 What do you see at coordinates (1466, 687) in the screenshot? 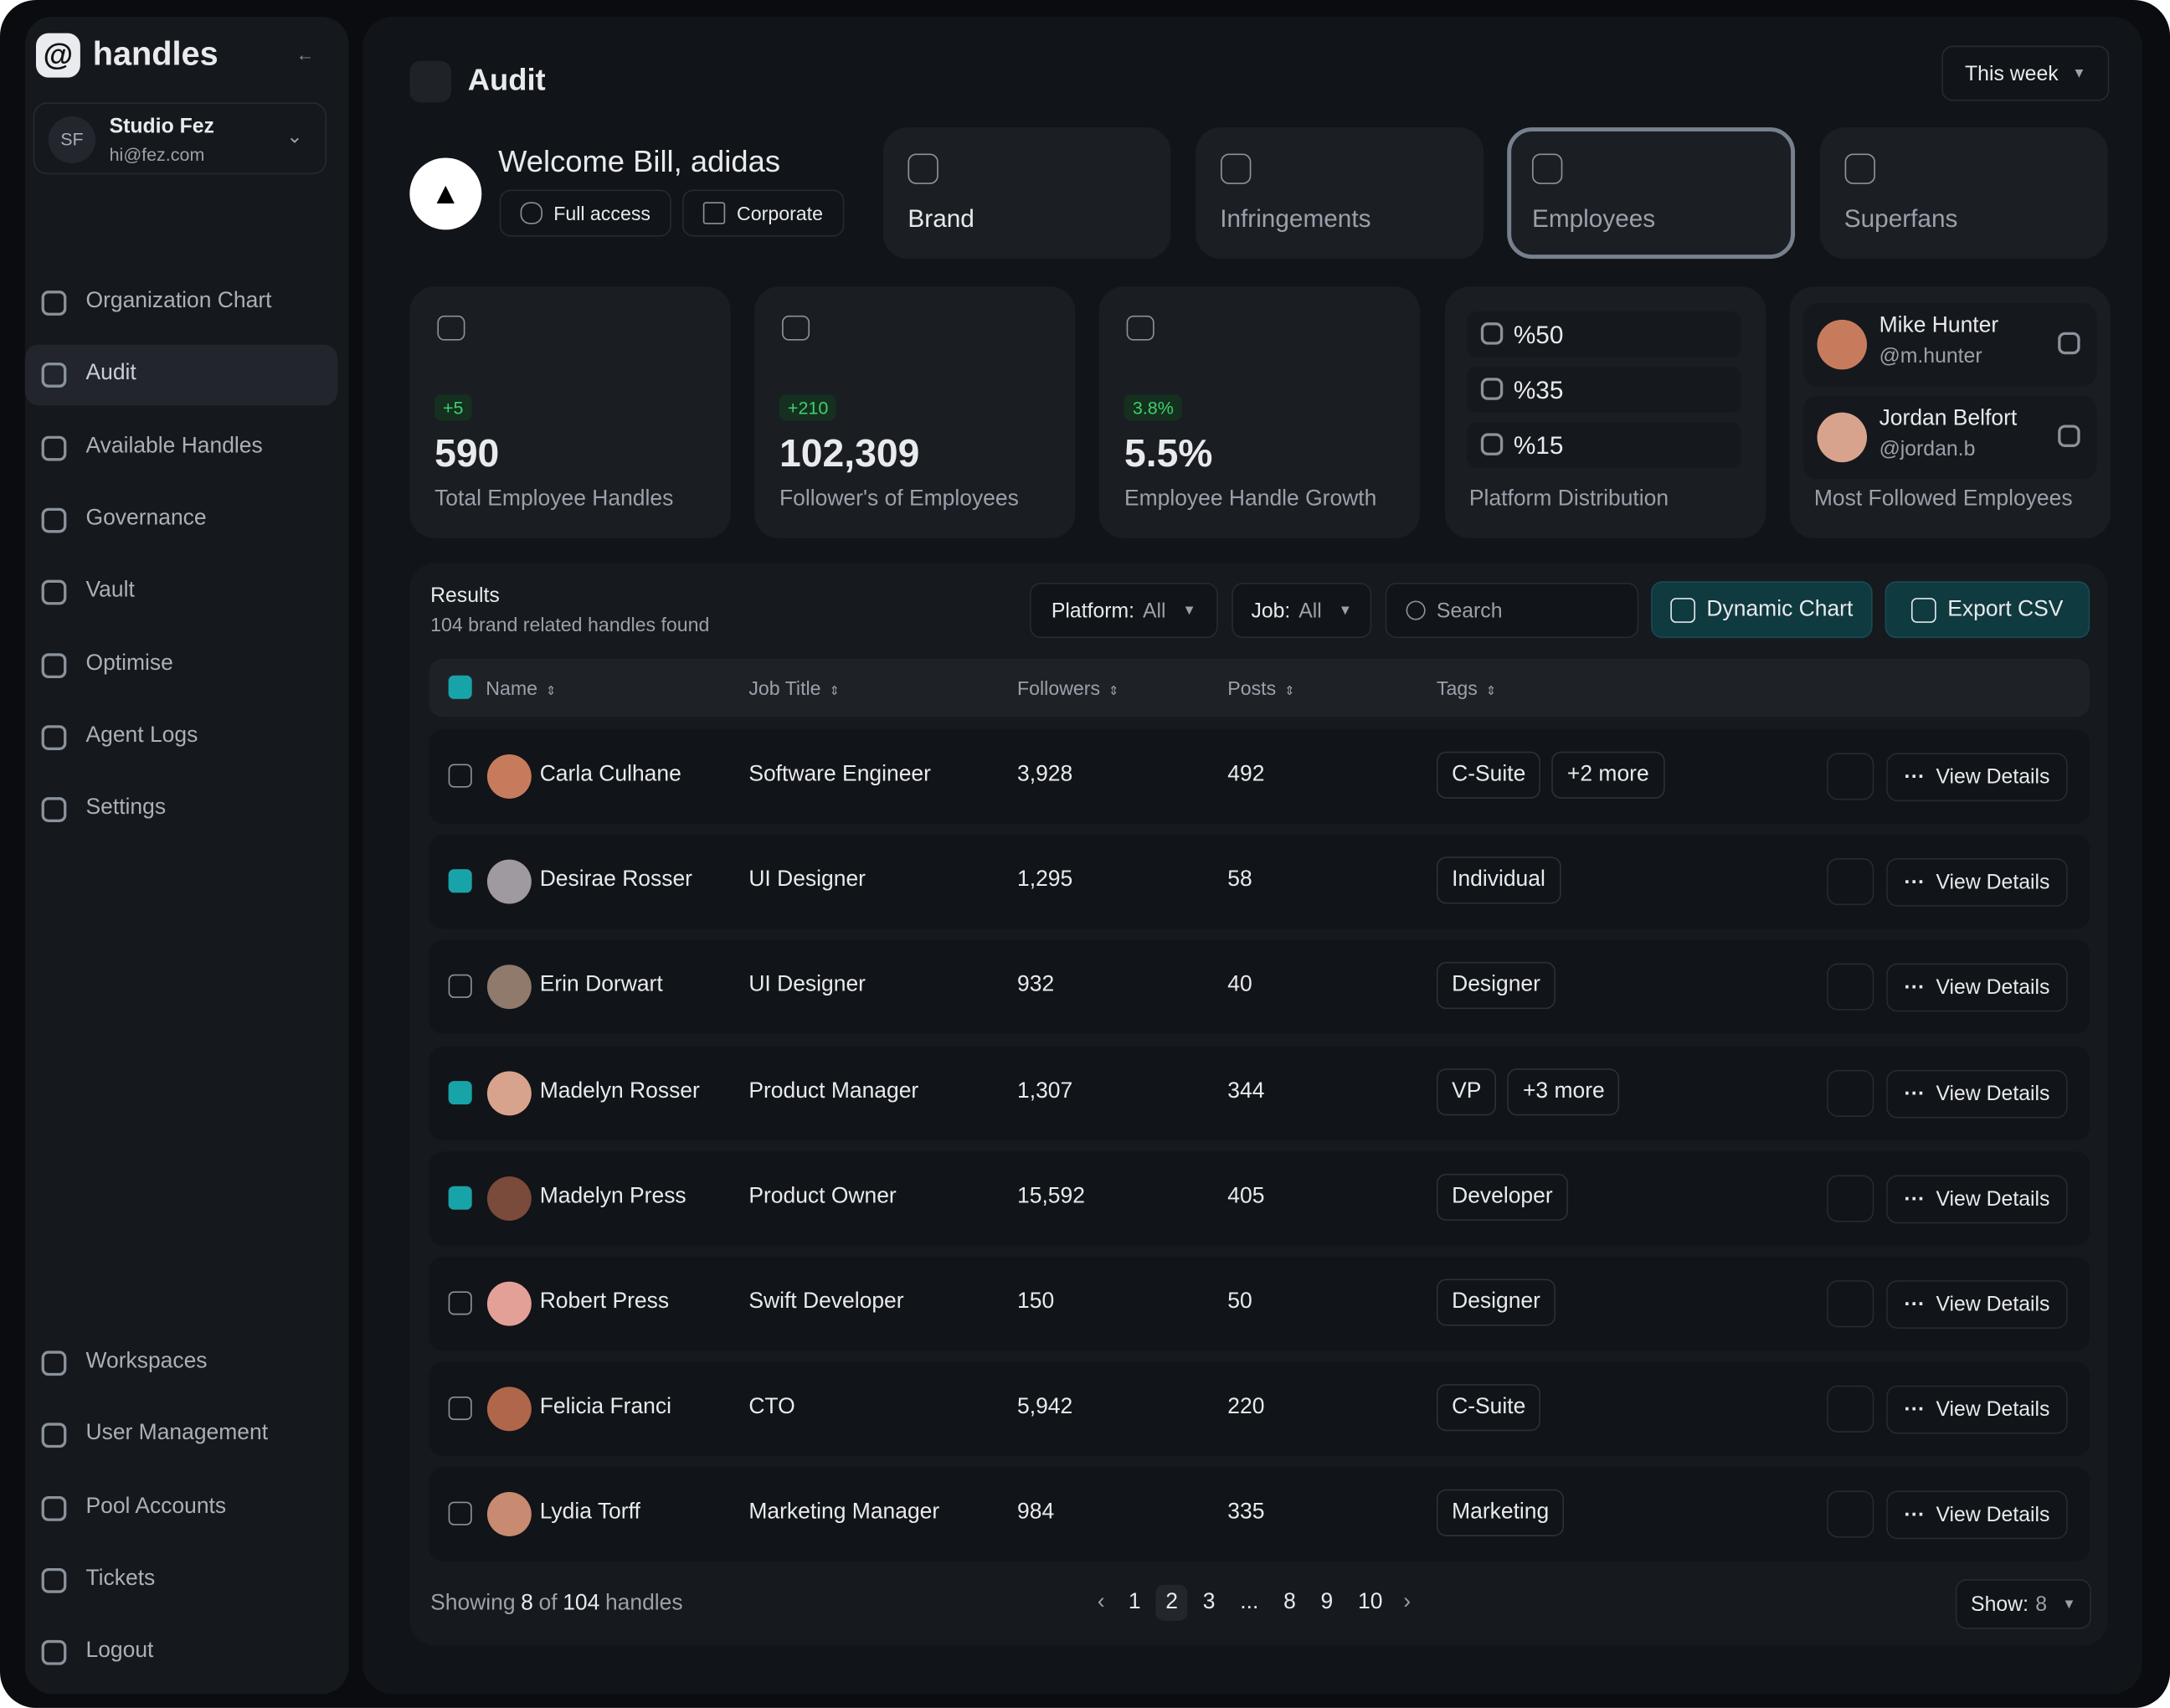
I see `column-header: Tags ⇕` at bounding box center [1466, 687].